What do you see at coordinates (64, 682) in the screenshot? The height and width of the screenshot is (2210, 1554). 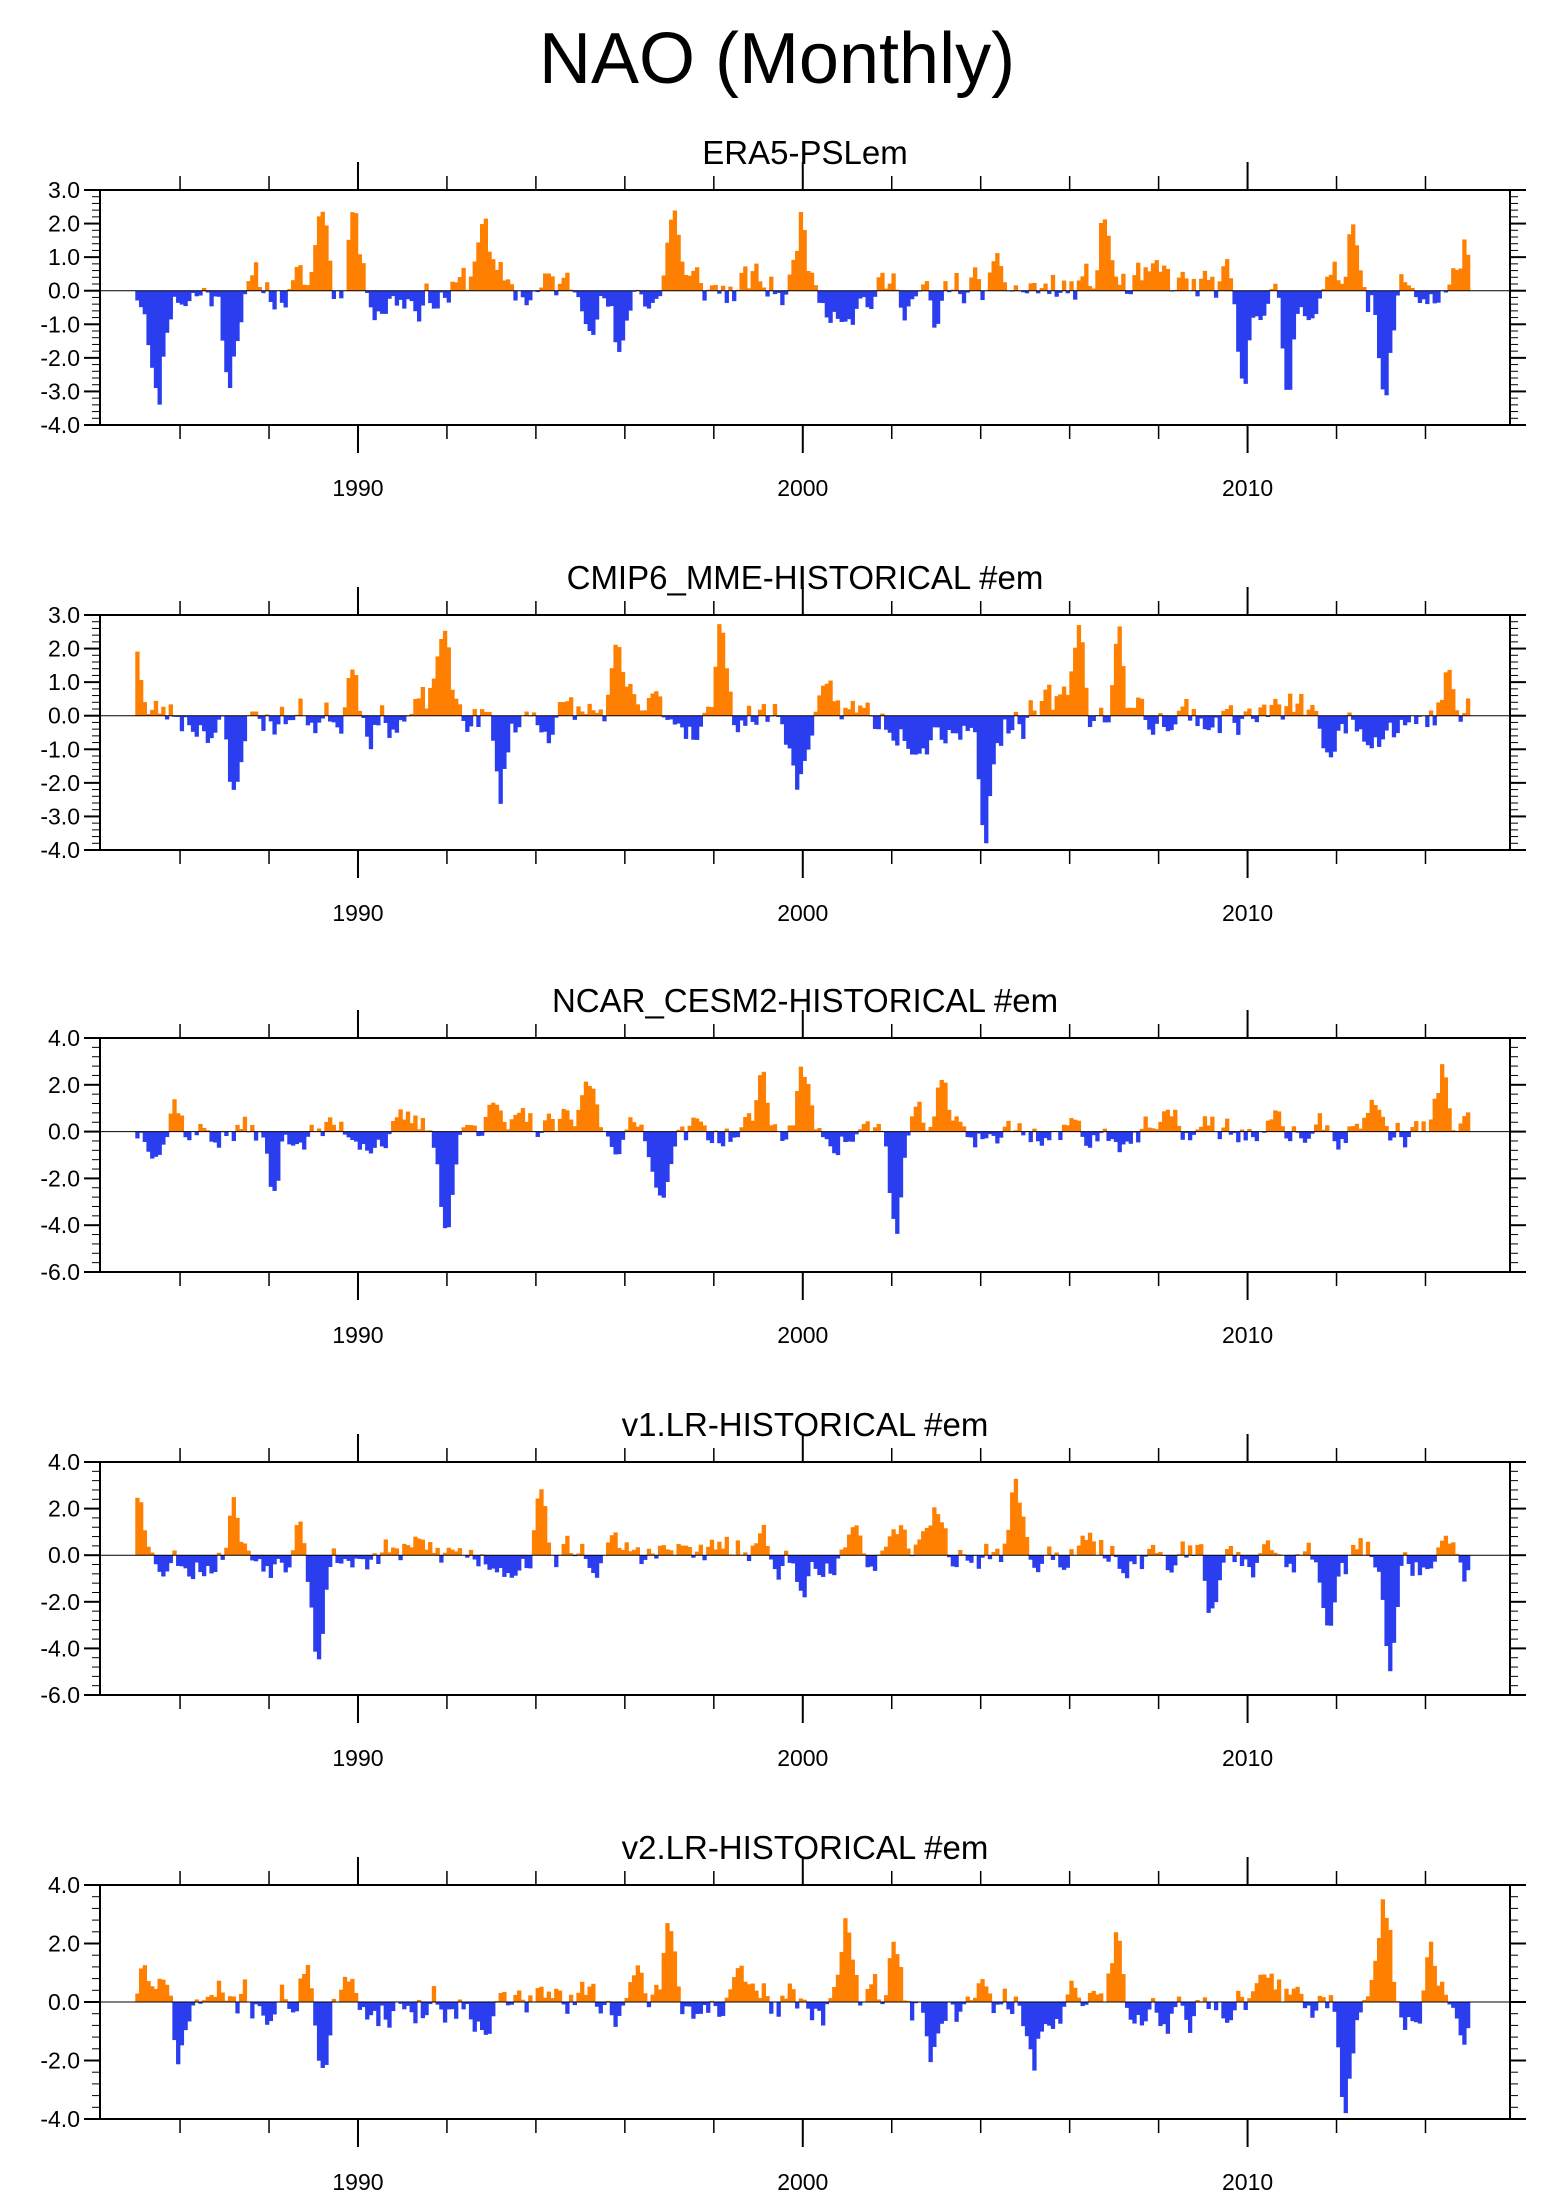 I see `y-tick-label: 1.0` at bounding box center [64, 682].